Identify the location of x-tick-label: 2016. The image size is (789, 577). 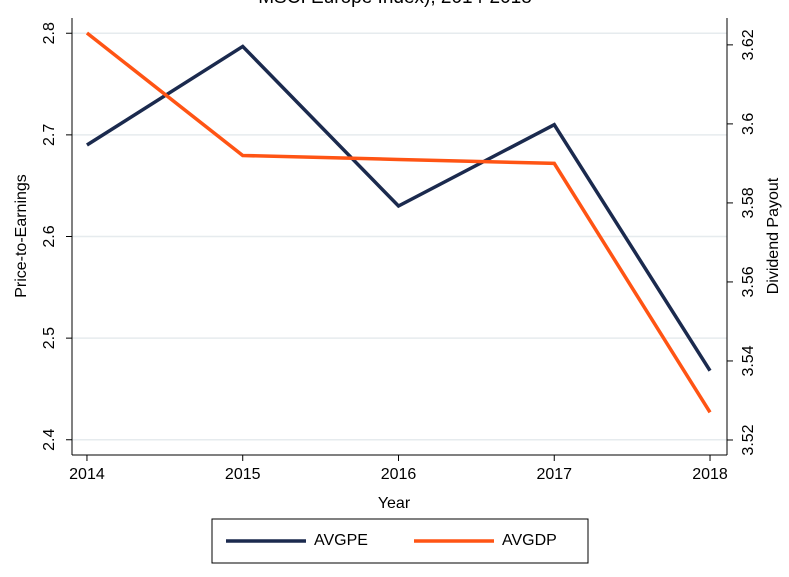
(399, 474).